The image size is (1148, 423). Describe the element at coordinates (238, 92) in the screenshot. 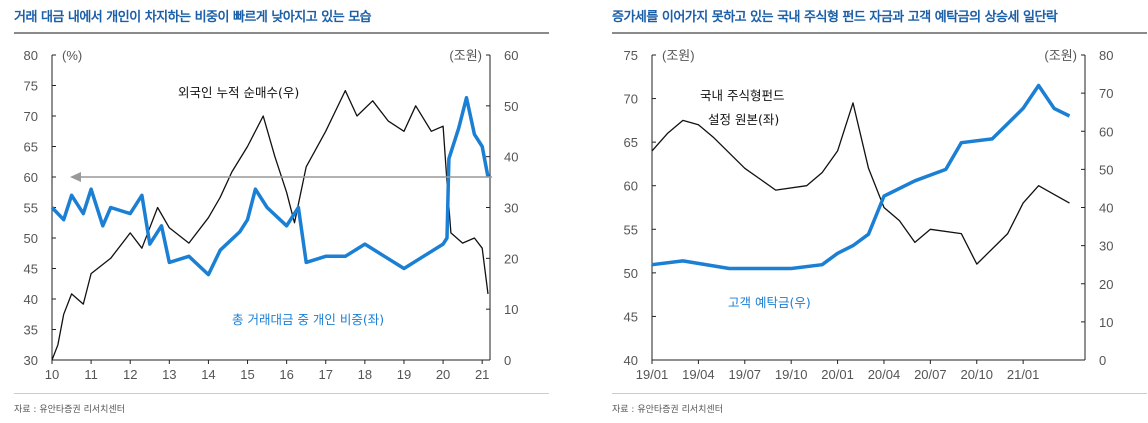

I see `series-label: 외국인 누적 순매수(우)` at that location.